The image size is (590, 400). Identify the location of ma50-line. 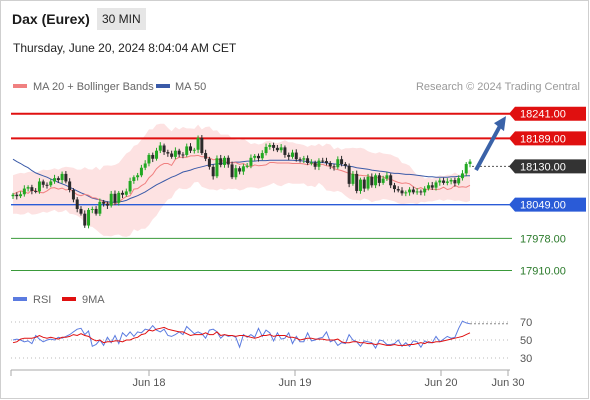
(241, 180).